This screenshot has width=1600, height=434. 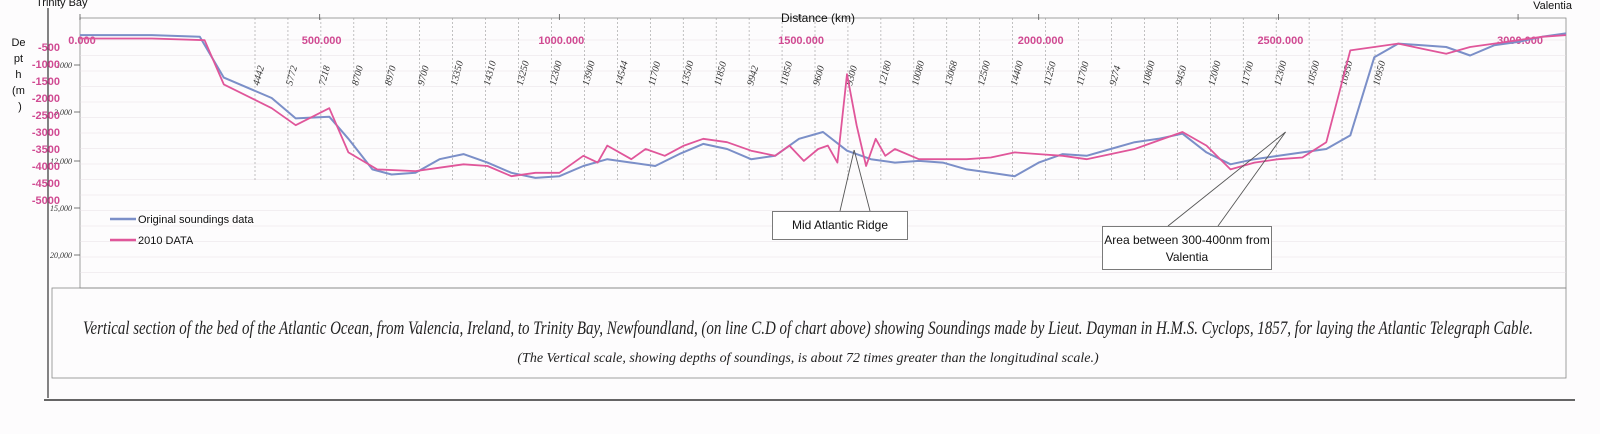 What do you see at coordinates (18, 59) in the screenshot?
I see `y-axis-label-part: pt` at bounding box center [18, 59].